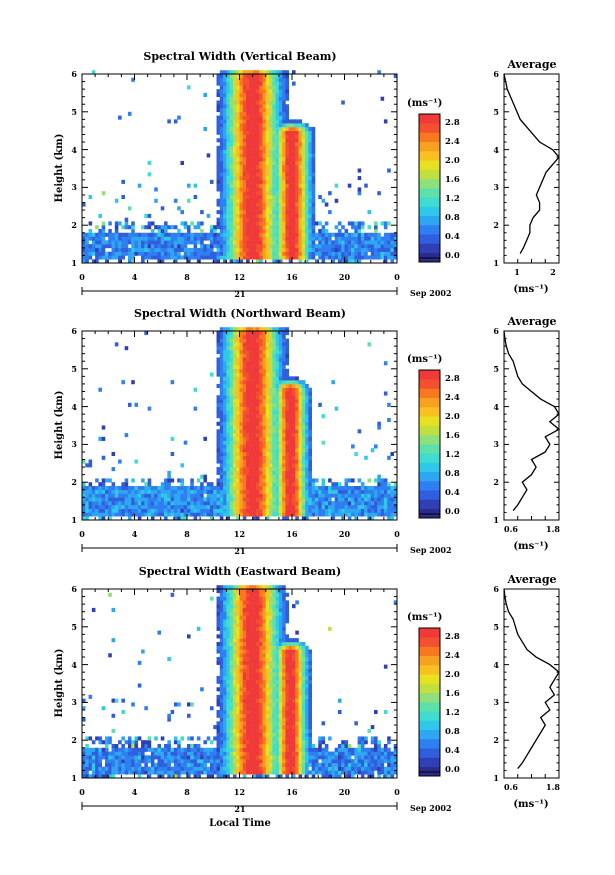 Image resolution: width=615 pixels, height=875 pixels. Describe the element at coordinates (239, 551) in the screenshot. I see `date-day: 21` at that location.